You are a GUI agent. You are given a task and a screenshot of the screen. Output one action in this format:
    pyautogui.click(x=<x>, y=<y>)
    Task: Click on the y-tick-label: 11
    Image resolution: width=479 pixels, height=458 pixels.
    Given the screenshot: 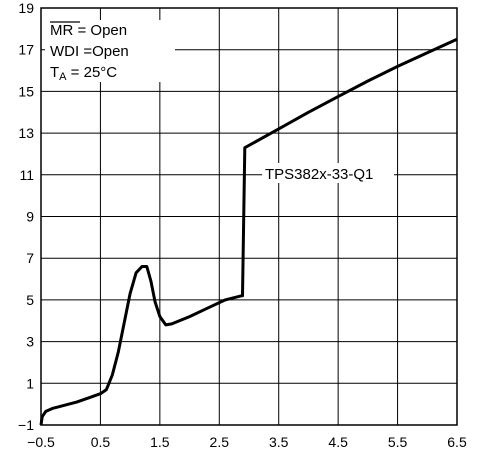 What is the action you would take?
    pyautogui.click(x=26, y=175)
    